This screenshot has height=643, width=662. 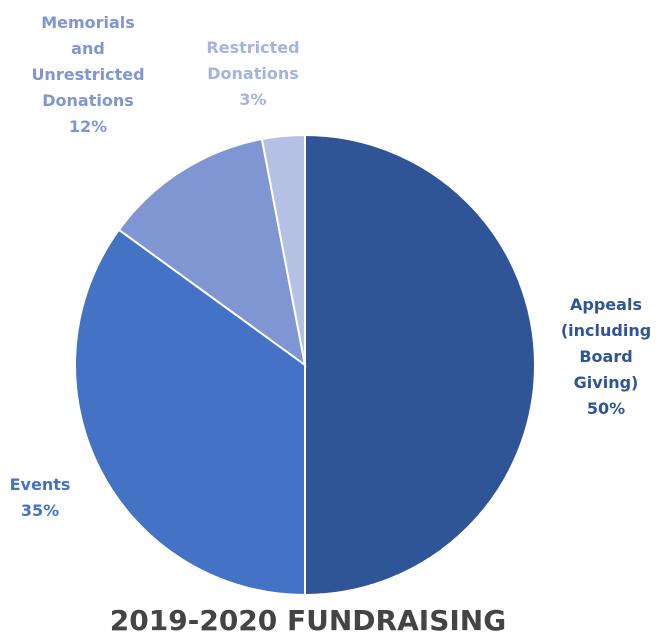 I want to click on slice-label-line: (including, so click(x=606, y=330).